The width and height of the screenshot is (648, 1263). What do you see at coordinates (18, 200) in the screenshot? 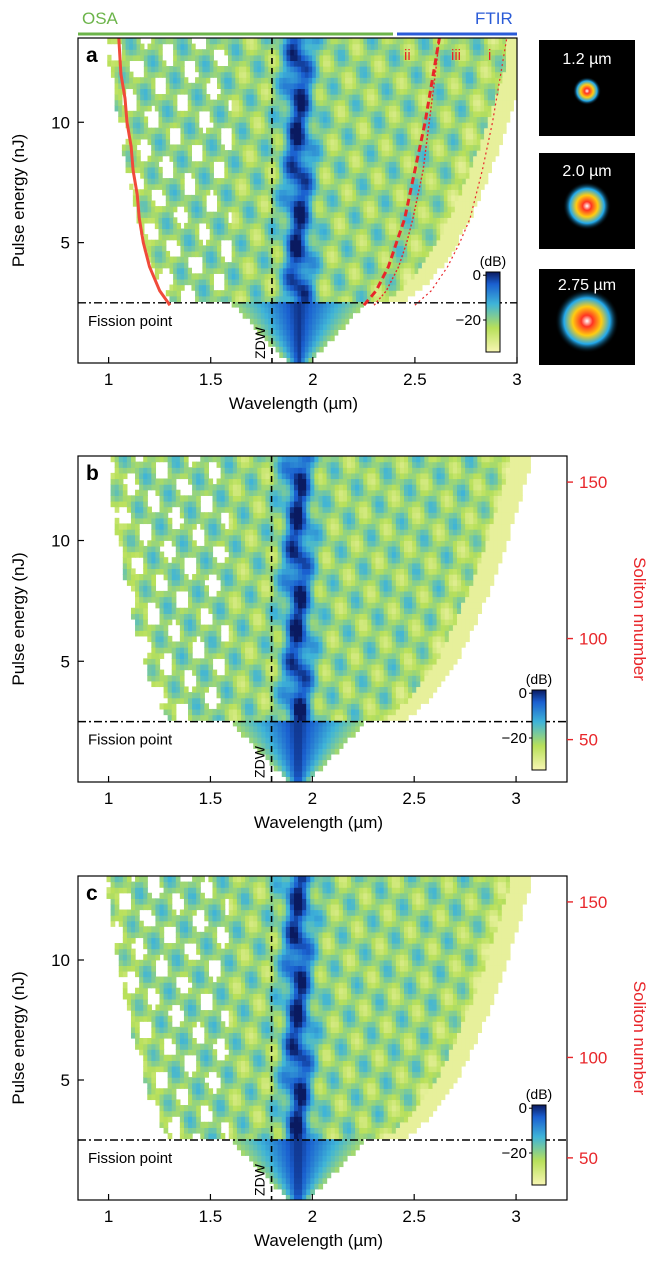
I see `y-axis-title: Pulse energy (nJ)` at bounding box center [18, 200].